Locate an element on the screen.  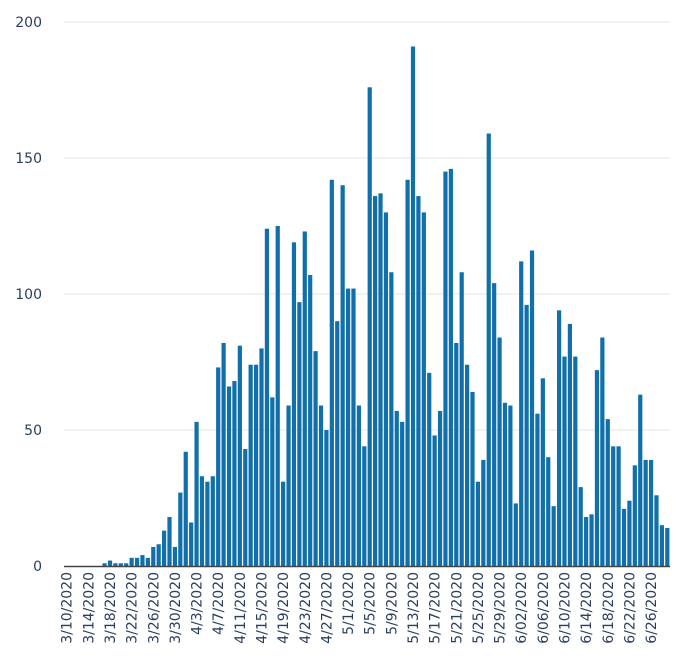
y-tick-label: 50 is located at coordinates (33, 431).